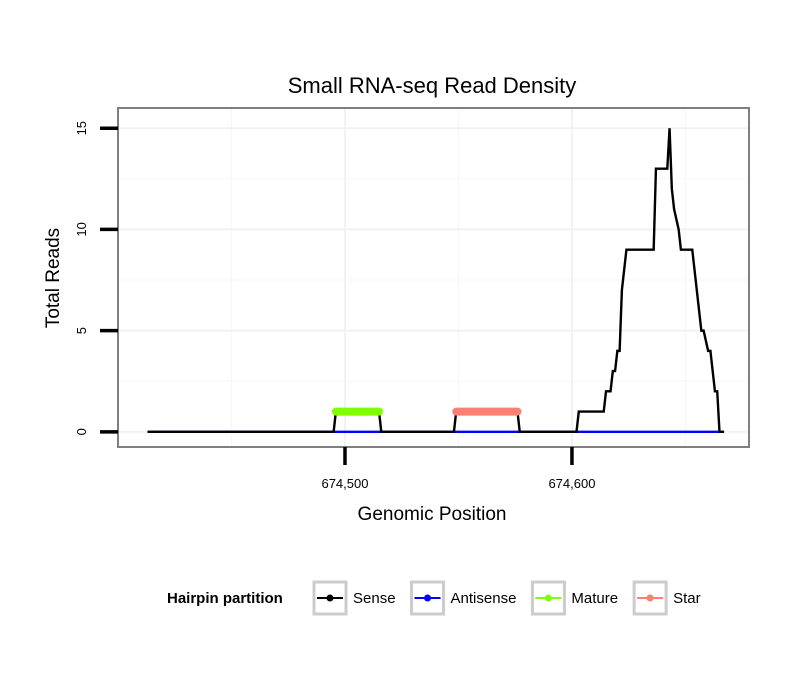 Image resolution: width=810 pixels, height=690 pixels. Describe the element at coordinates (458, 469) in the screenshot. I see `x-axis: 674,500 674,600` at that location.